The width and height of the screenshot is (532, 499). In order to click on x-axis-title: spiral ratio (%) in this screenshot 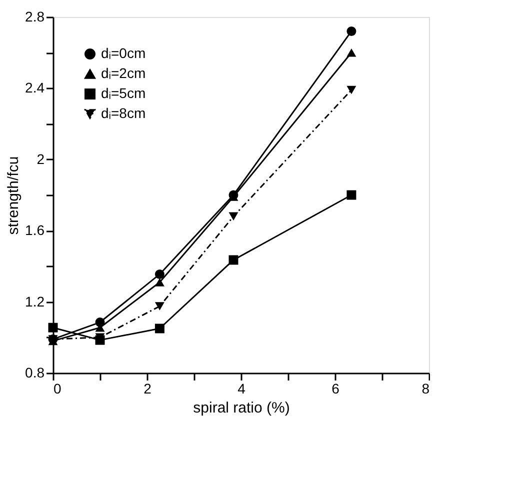, I will do `click(241, 408)`.